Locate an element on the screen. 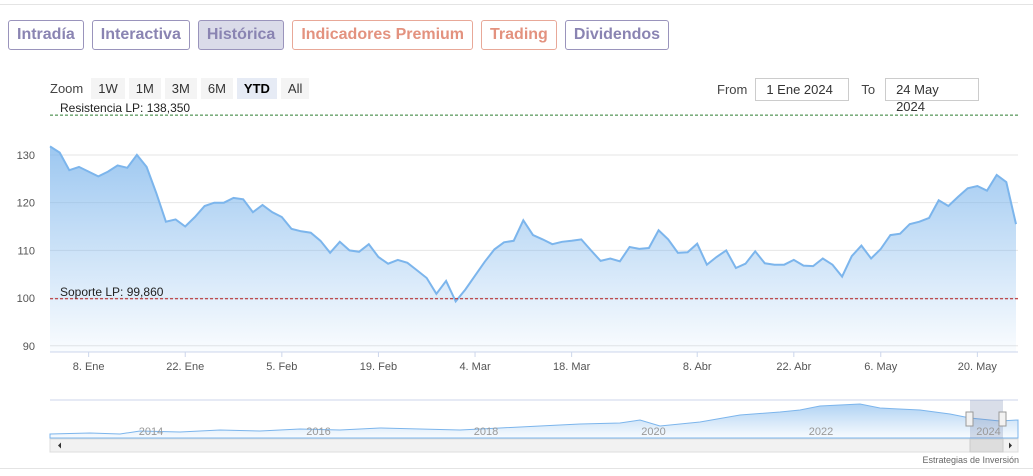 The width and height of the screenshot is (1033, 476). x-tick-label: 6. May is located at coordinates (881, 367).